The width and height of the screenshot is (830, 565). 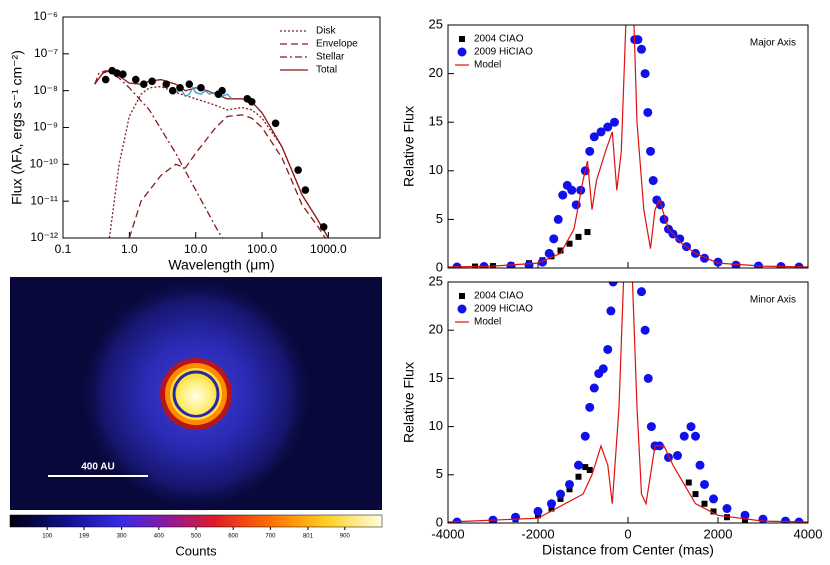 I want to click on x-tick-label: 2000, so click(x=718, y=533).